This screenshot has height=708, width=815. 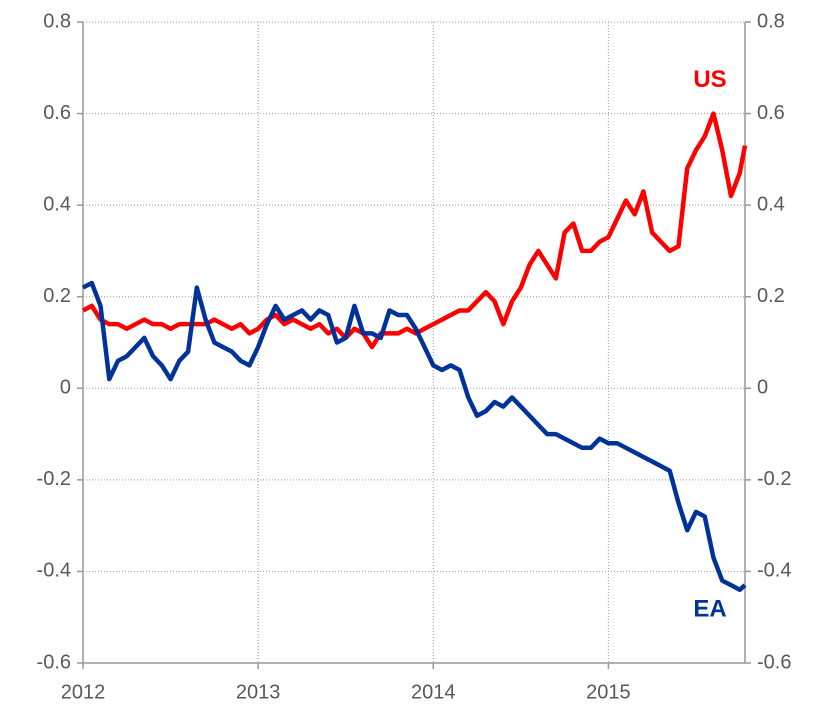 What do you see at coordinates (771, 296) in the screenshot?
I see `y2-tick-label: 0.2` at bounding box center [771, 296].